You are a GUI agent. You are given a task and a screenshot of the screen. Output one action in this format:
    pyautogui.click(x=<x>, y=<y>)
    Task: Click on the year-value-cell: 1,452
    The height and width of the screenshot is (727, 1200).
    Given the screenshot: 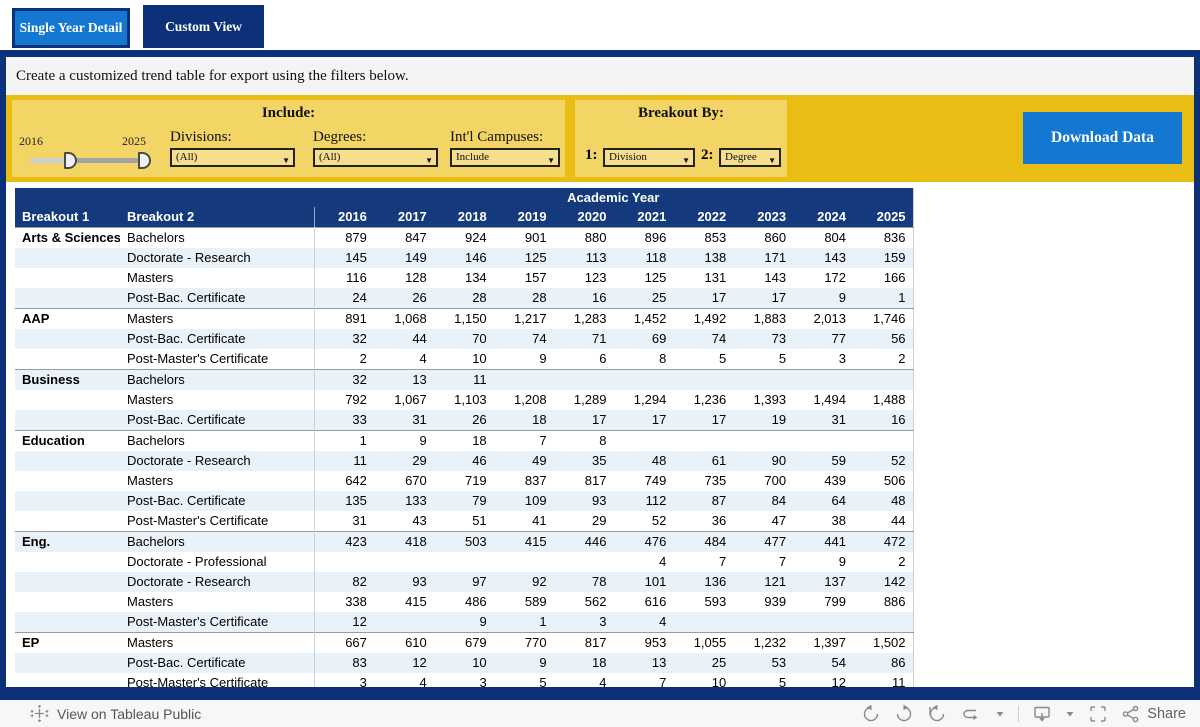 What is the action you would take?
    pyautogui.click(x=643, y=318)
    